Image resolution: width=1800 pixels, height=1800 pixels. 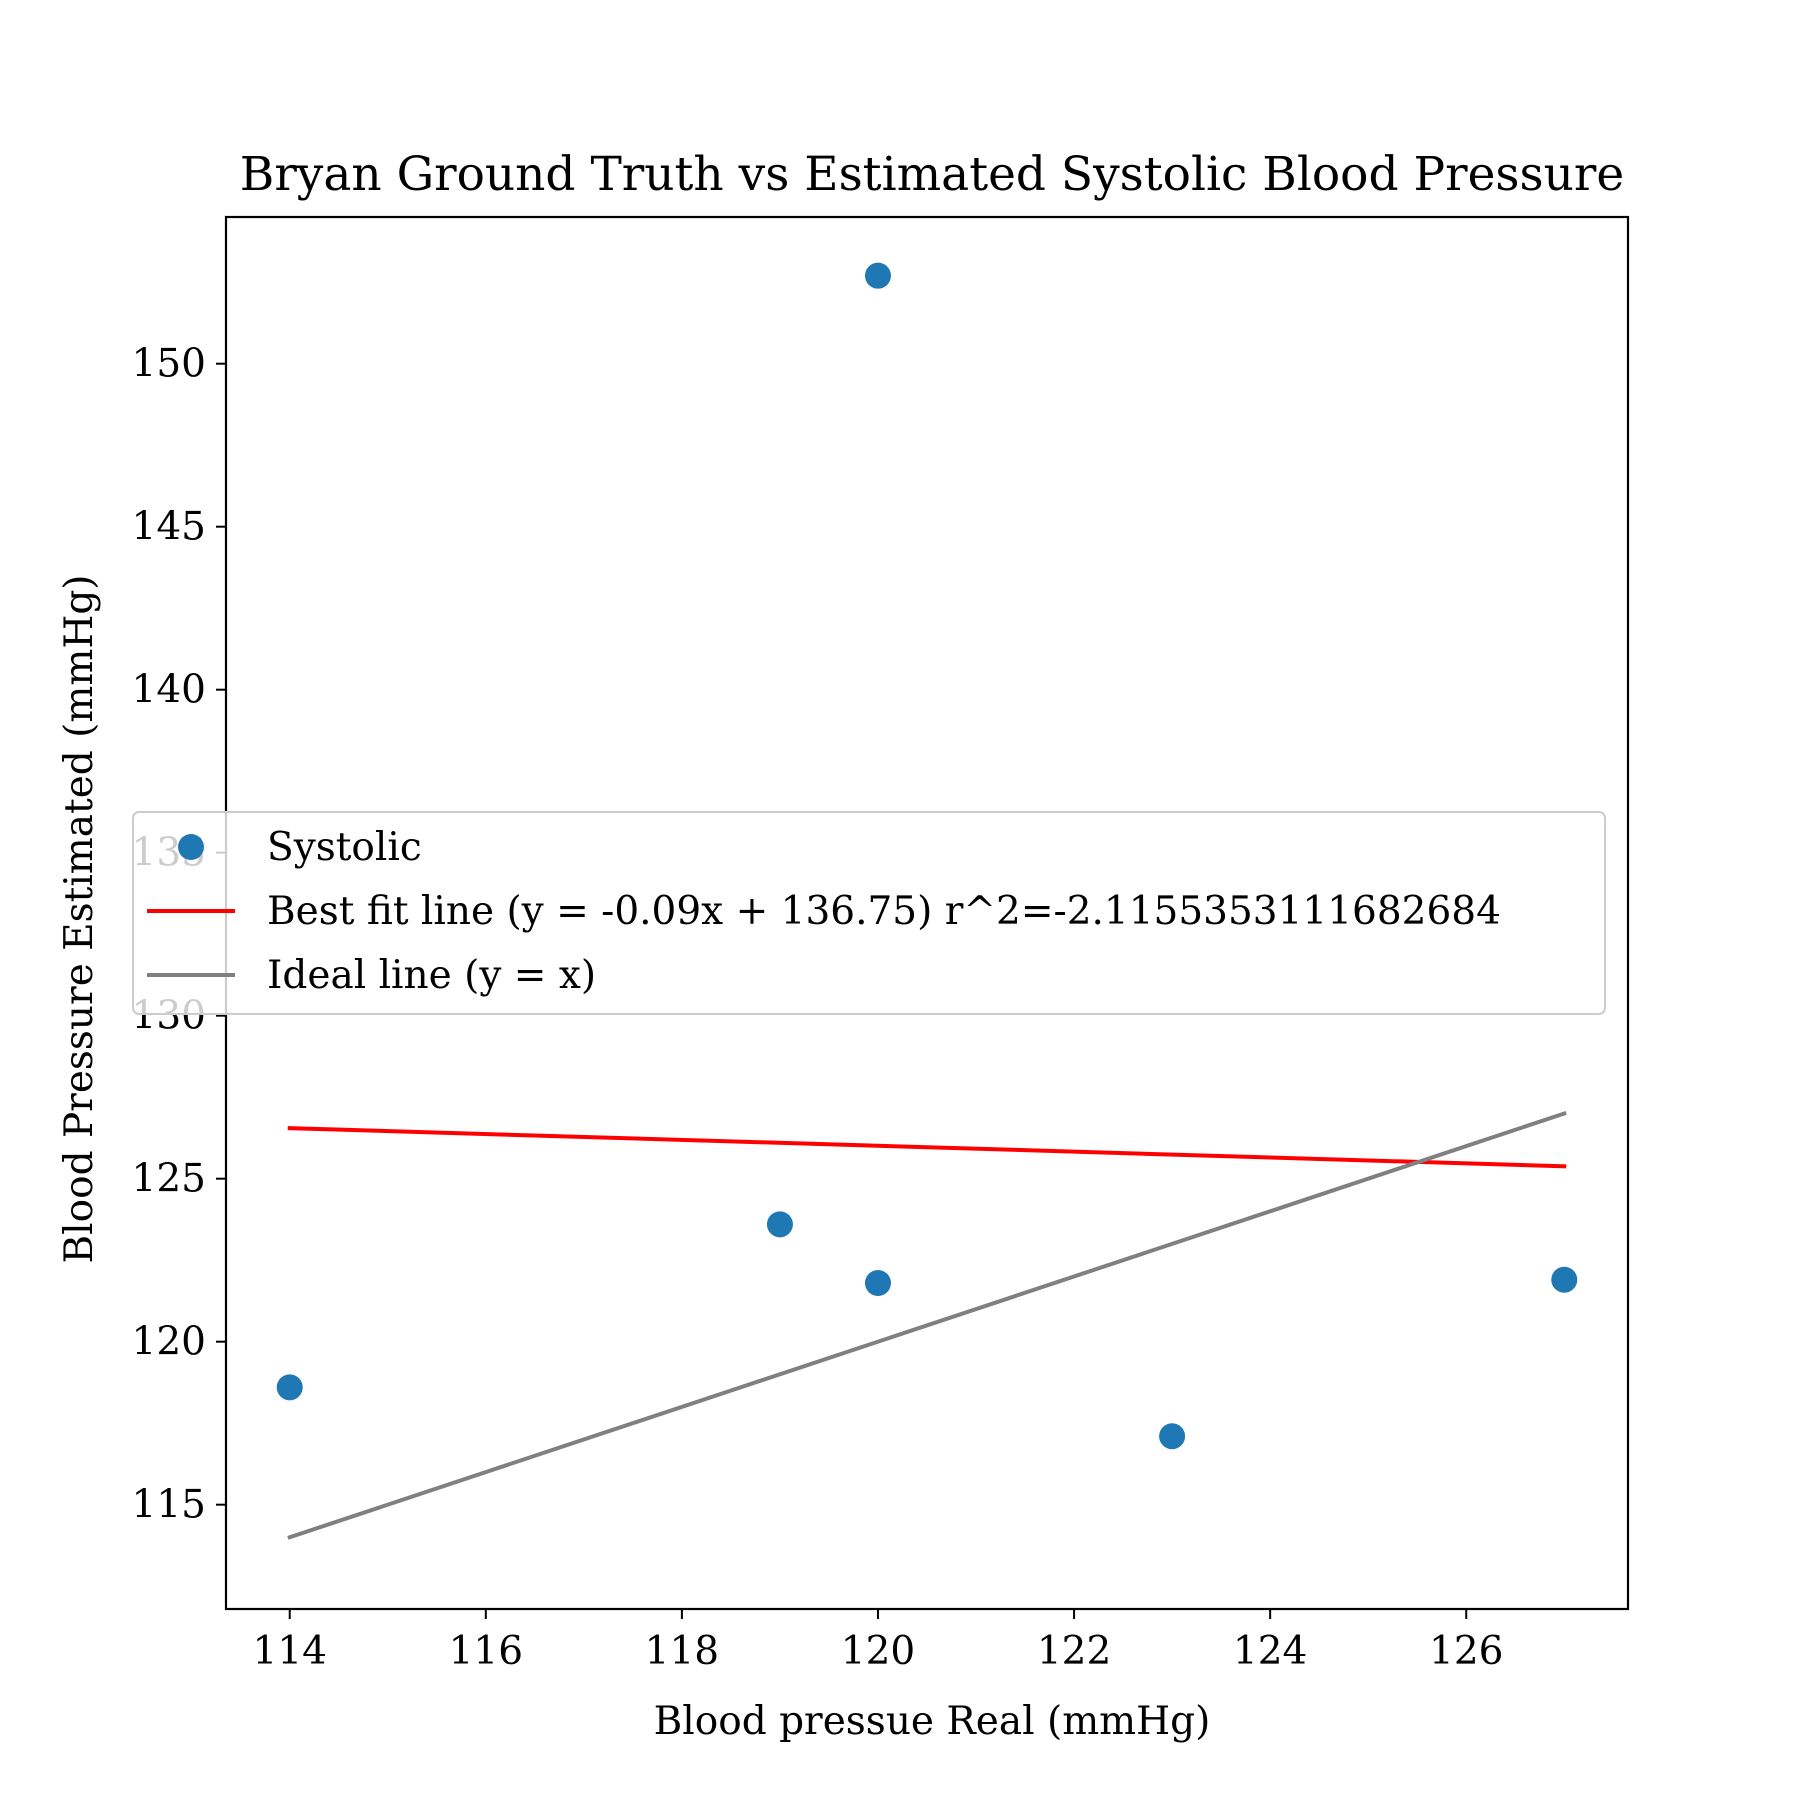 What do you see at coordinates (1466, 1651) in the screenshot?
I see `x-tick-label: 126` at bounding box center [1466, 1651].